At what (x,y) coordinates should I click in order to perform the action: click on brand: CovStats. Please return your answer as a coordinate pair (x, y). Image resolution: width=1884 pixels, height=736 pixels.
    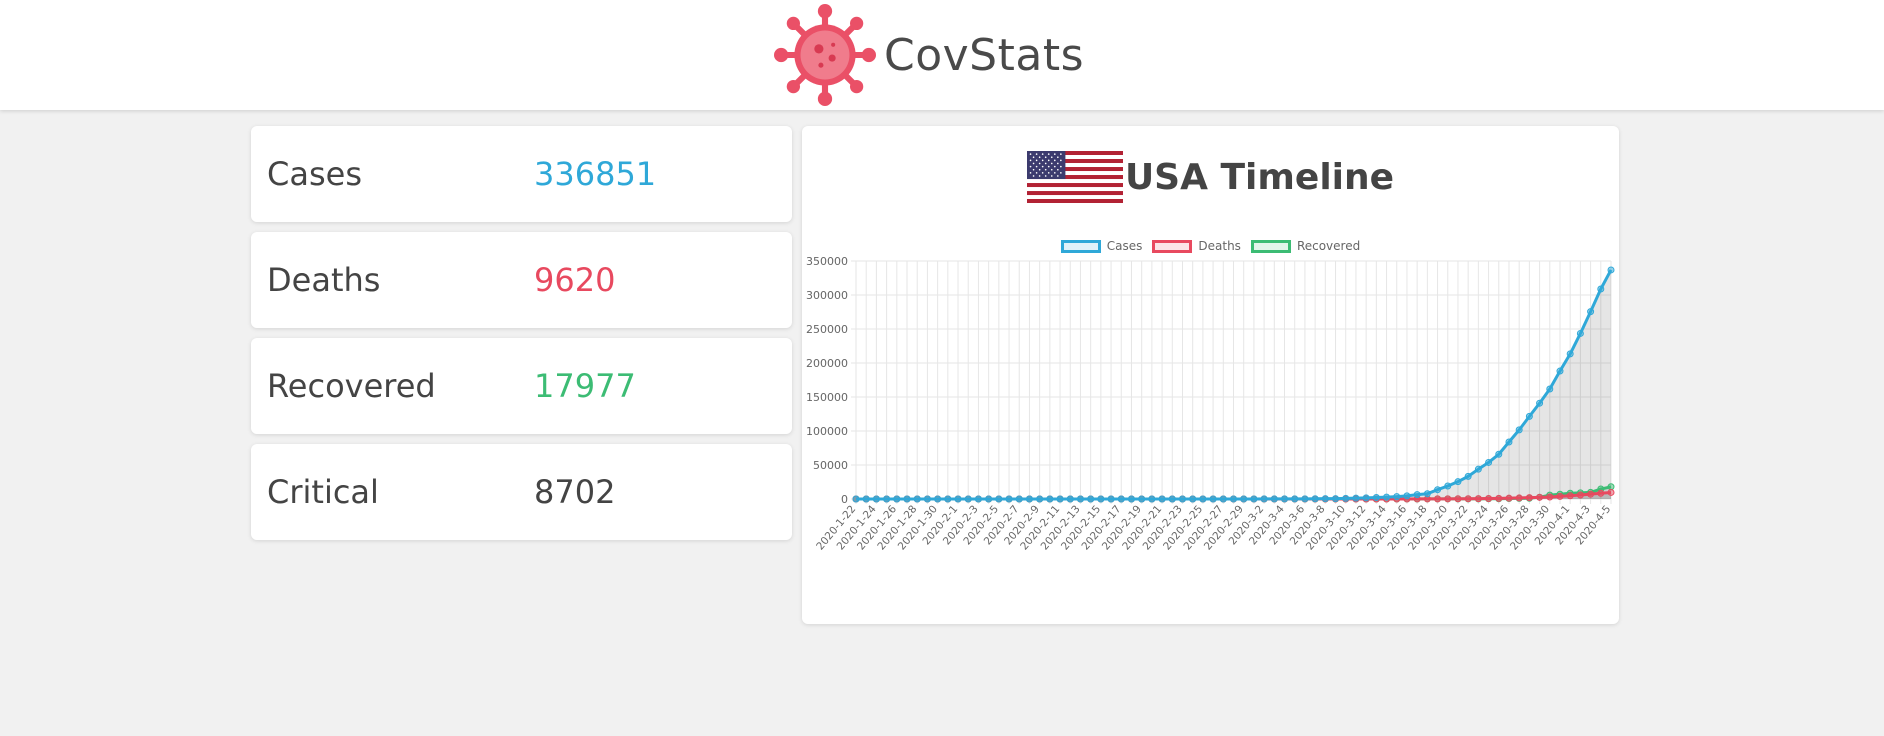
    Looking at the image, I should click on (929, 55).